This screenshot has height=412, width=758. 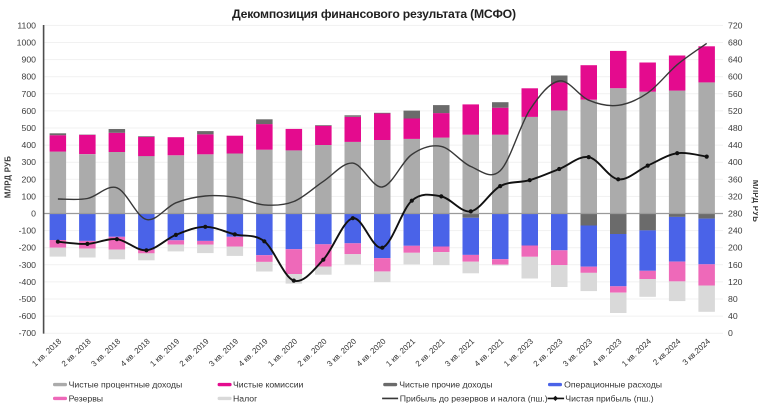 I want to click on svg-text: 440, so click(x=735, y=145).